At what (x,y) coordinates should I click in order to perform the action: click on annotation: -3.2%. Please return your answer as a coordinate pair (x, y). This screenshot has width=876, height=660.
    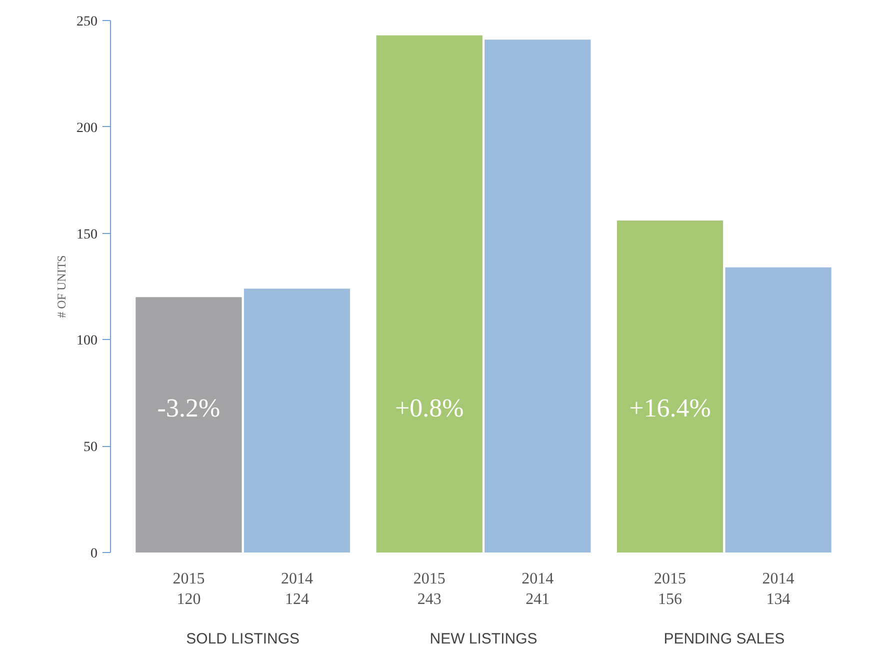
    Looking at the image, I should click on (188, 407).